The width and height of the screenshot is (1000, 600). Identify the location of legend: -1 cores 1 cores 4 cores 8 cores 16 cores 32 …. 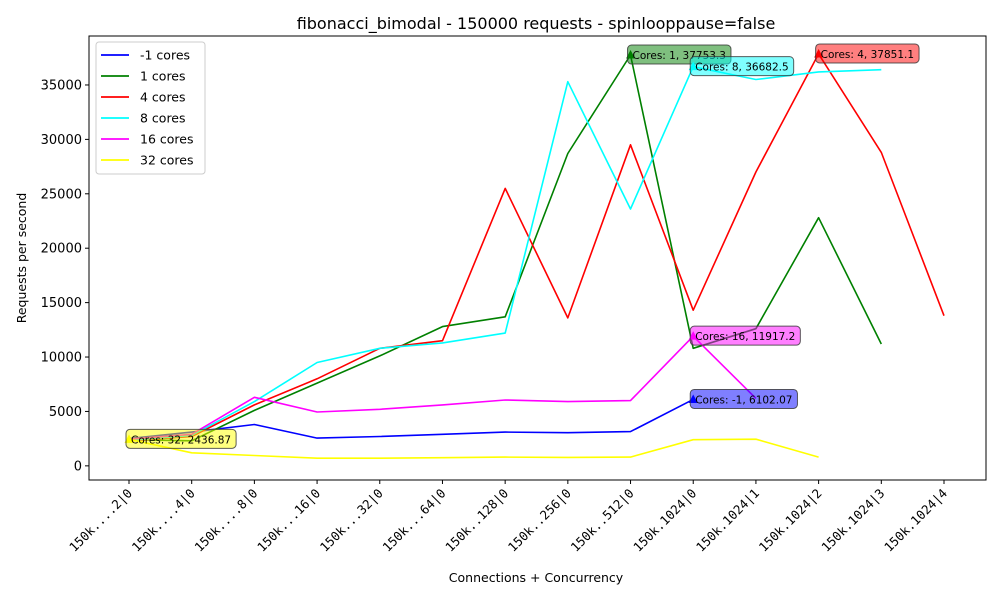
(150, 108).